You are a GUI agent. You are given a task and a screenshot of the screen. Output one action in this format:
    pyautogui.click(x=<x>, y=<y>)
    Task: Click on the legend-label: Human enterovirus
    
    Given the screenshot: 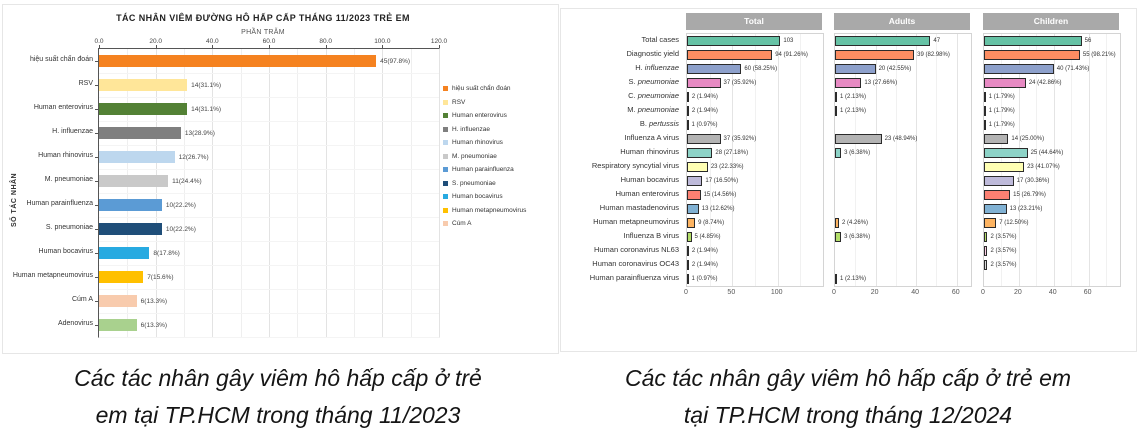 What is the action you would take?
    pyautogui.click(x=479, y=115)
    